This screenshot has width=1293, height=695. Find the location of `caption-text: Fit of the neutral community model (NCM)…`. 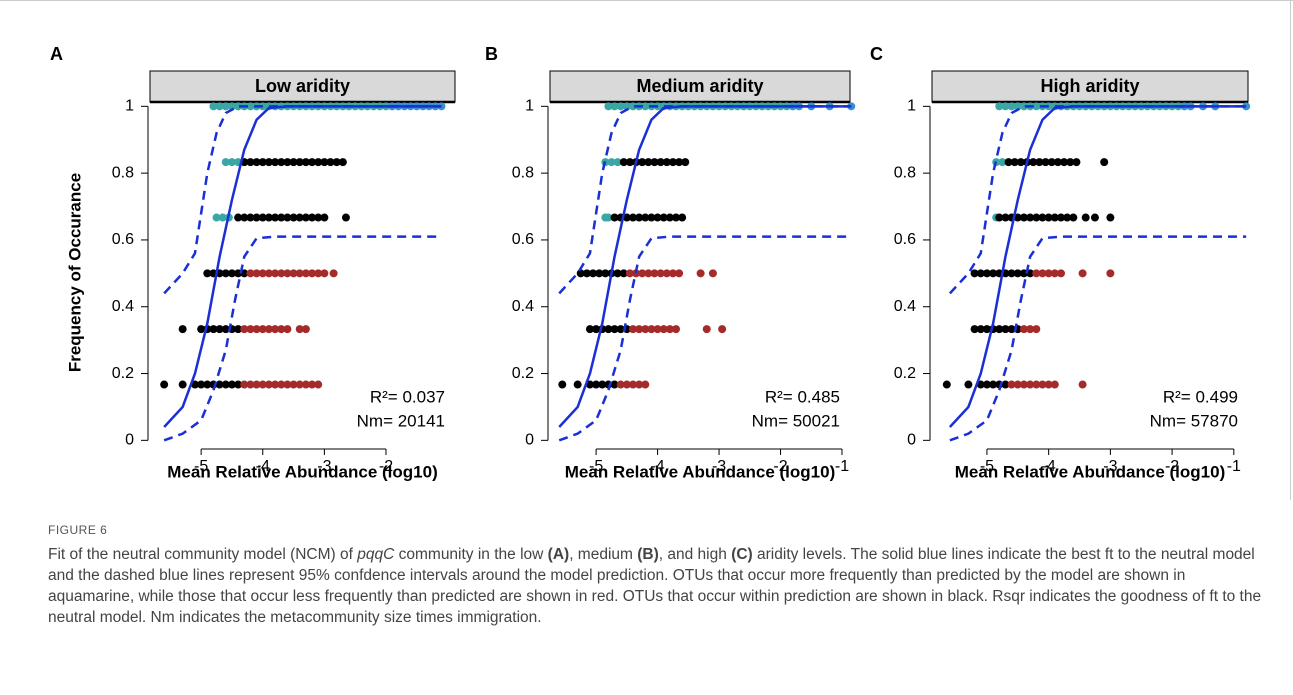

caption-text: Fit of the neutral community model (NCM)… is located at coordinates (203, 554).